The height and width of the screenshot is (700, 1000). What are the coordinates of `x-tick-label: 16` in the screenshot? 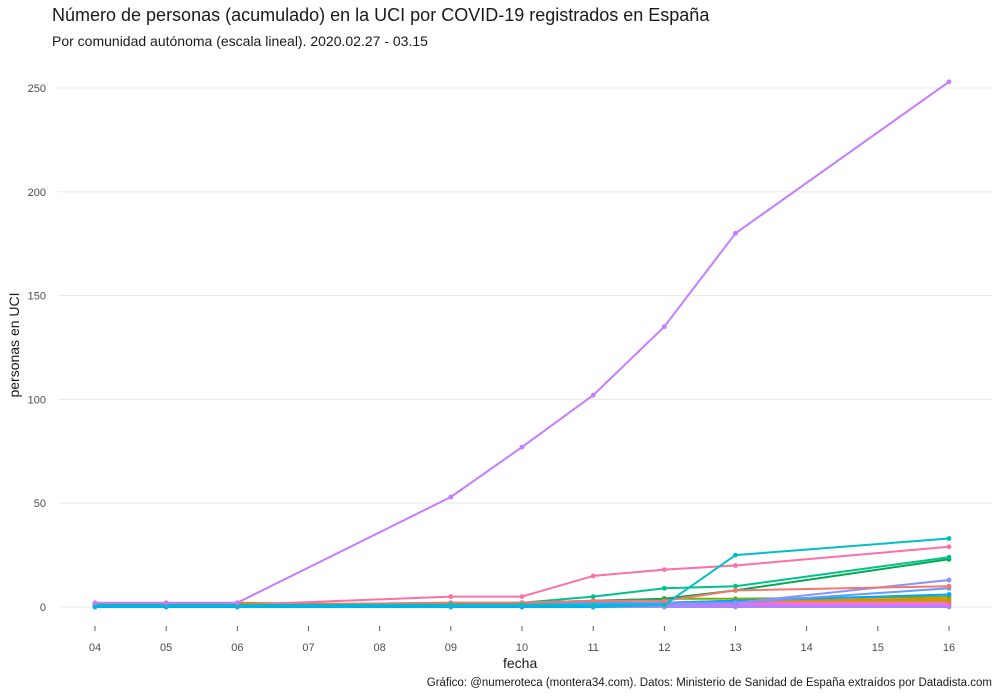 It's located at (949, 648).